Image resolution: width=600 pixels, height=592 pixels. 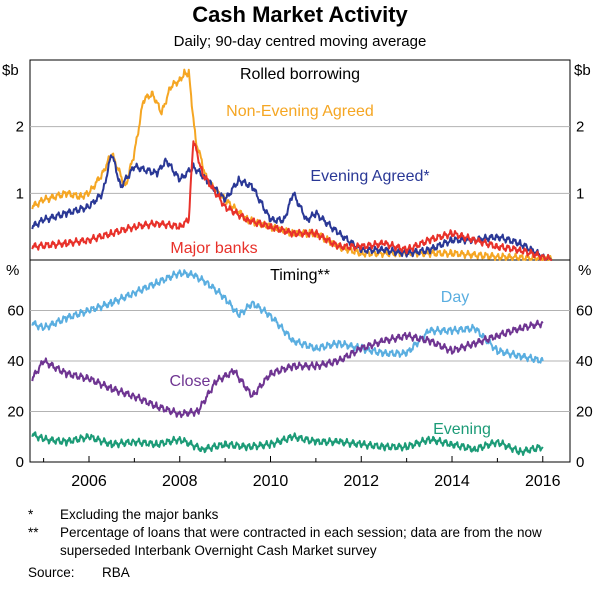 I want to click on legend-label-day: Day, so click(x=455, y=297).